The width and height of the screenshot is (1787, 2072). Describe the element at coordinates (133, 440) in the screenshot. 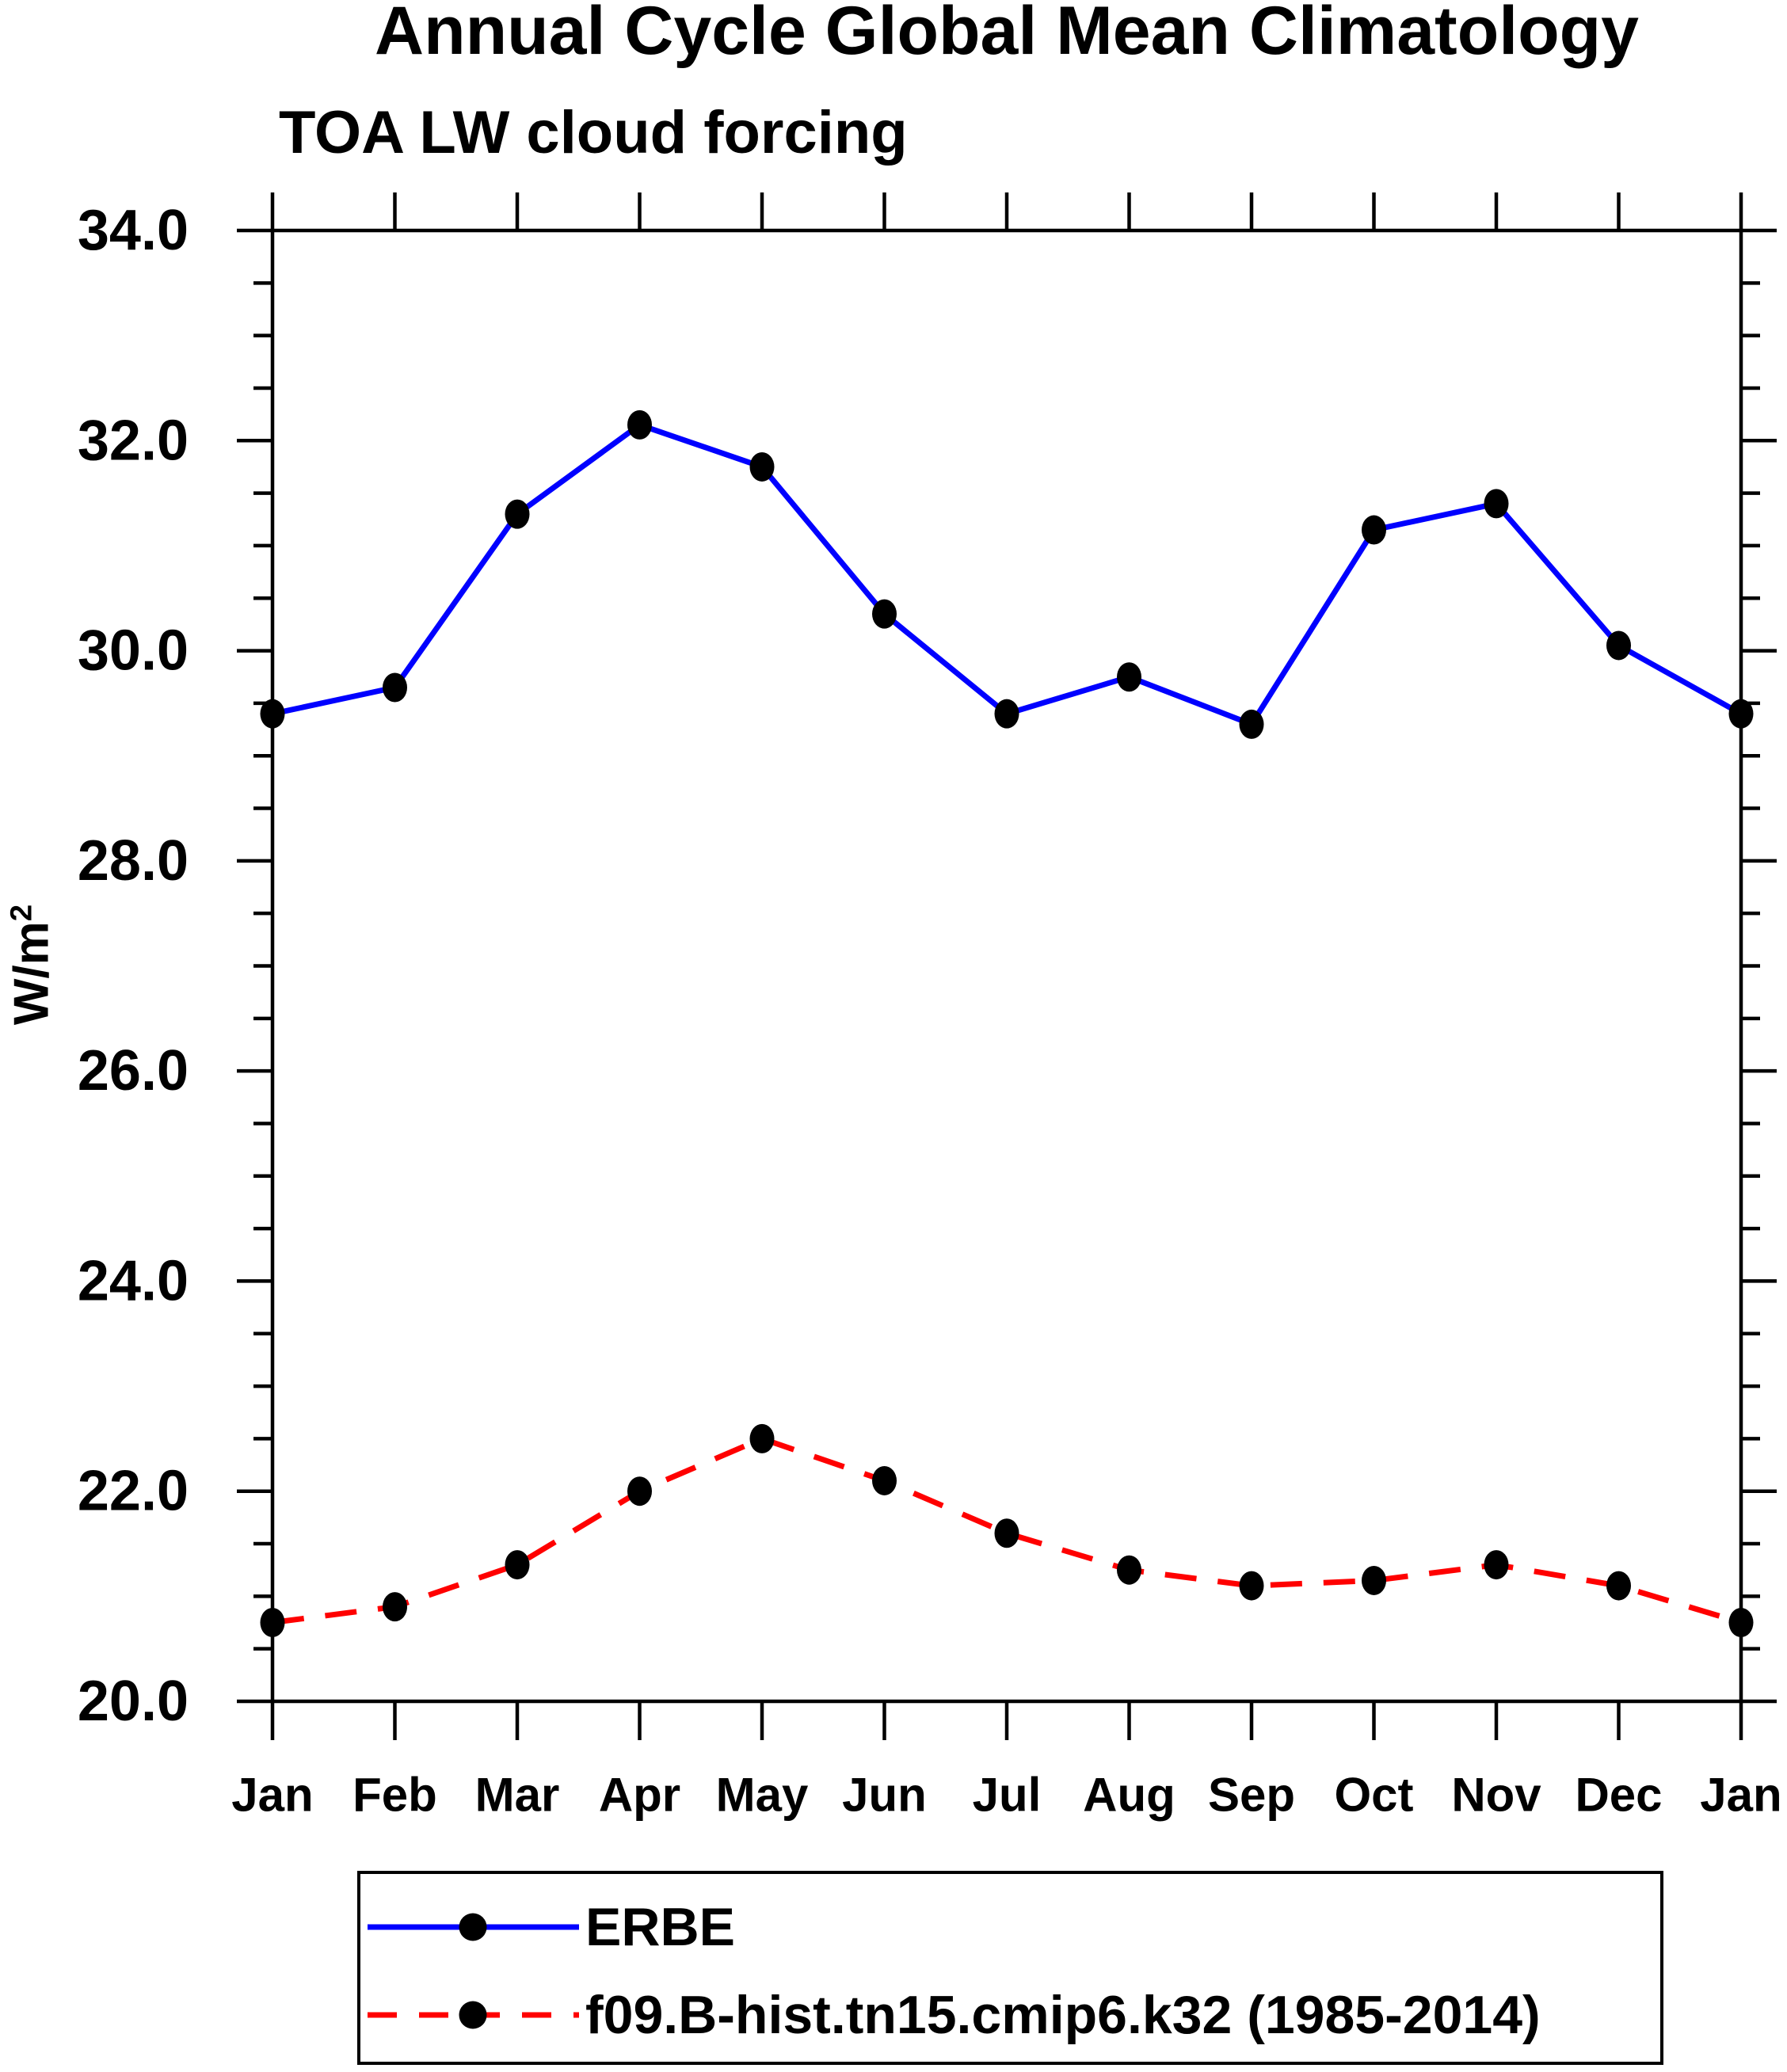

I see `y-tick-label: 32.0` at that location.